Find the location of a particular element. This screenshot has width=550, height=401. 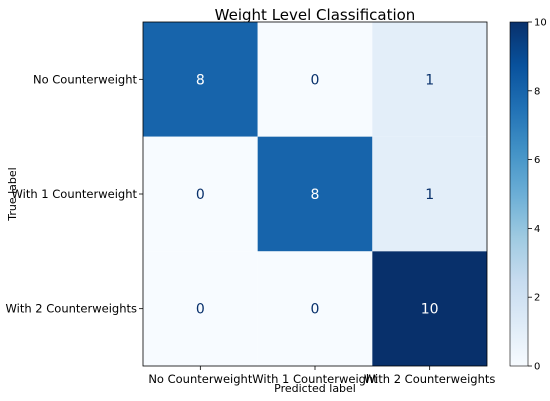

chart-title: Weight Level Classification is located at coordinates (315, 15).